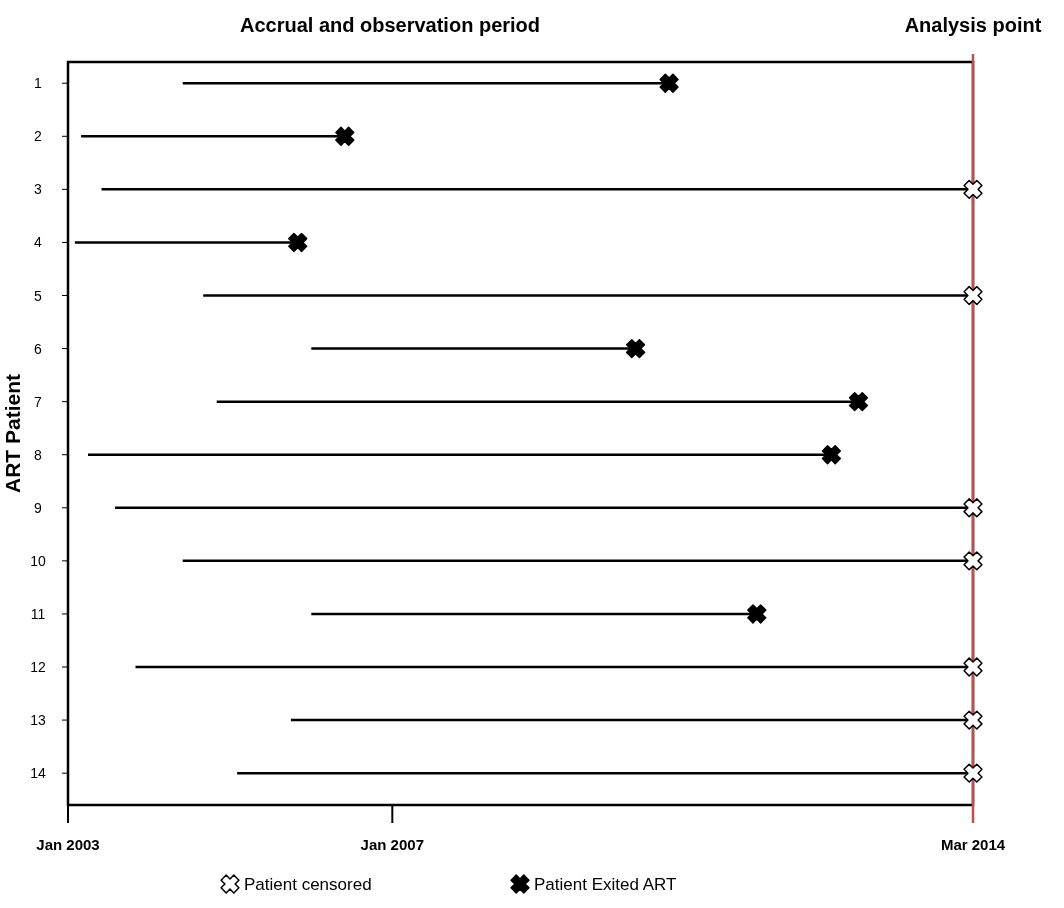  I want to click on y-tick-label: 7, so click(38, 401).